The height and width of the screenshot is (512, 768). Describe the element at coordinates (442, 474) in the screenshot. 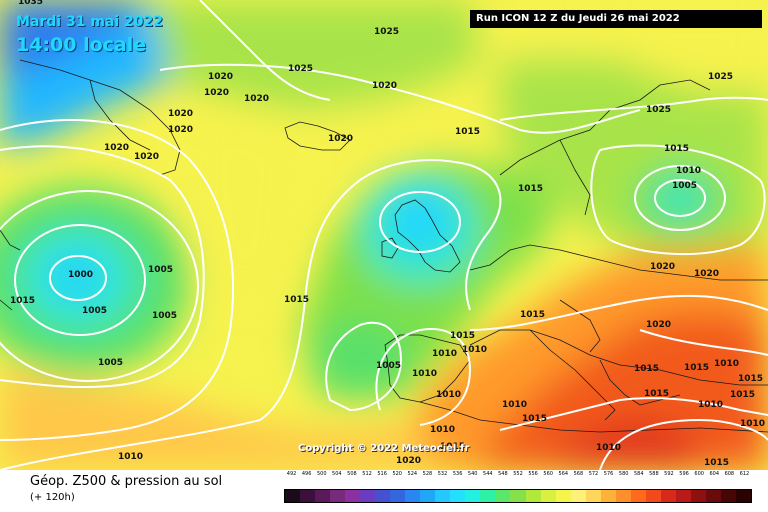

I see `scale-label: 532` at that location.